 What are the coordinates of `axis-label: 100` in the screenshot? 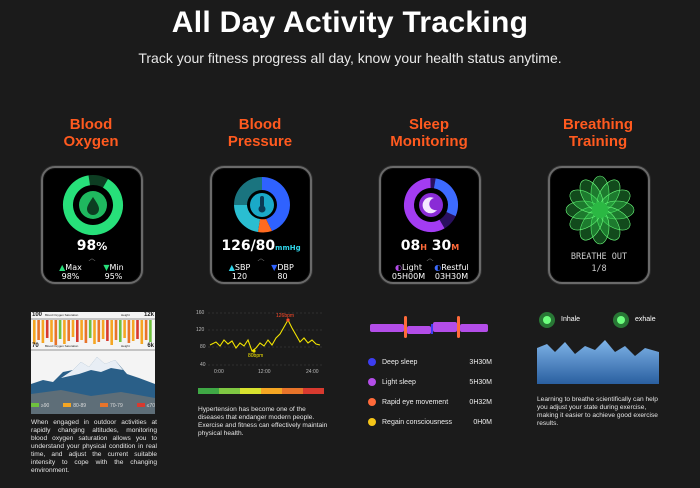 It's located at (37, 315).